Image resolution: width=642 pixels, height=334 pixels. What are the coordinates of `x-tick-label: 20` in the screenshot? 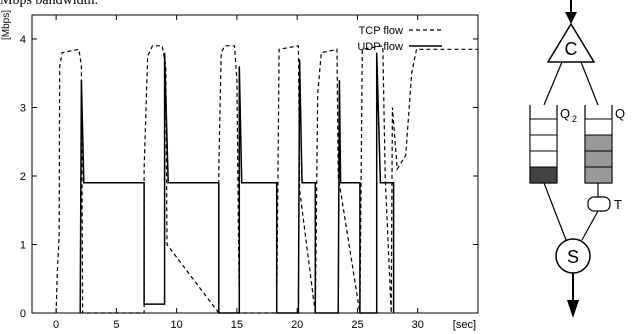 It's located at (297, 325).